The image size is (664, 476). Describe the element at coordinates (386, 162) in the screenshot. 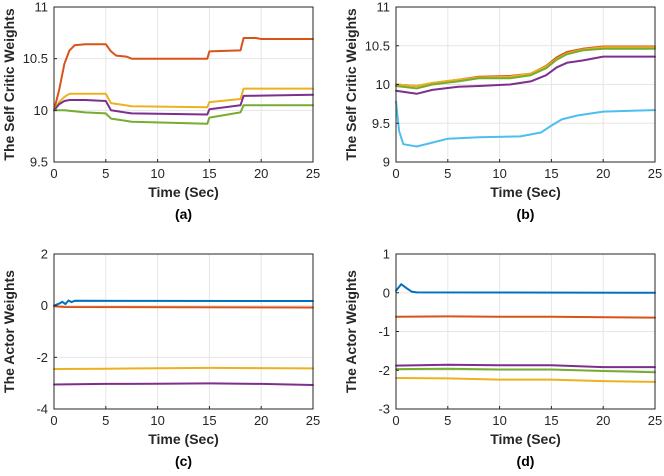

I see `y-tick-label: 9` at that location.